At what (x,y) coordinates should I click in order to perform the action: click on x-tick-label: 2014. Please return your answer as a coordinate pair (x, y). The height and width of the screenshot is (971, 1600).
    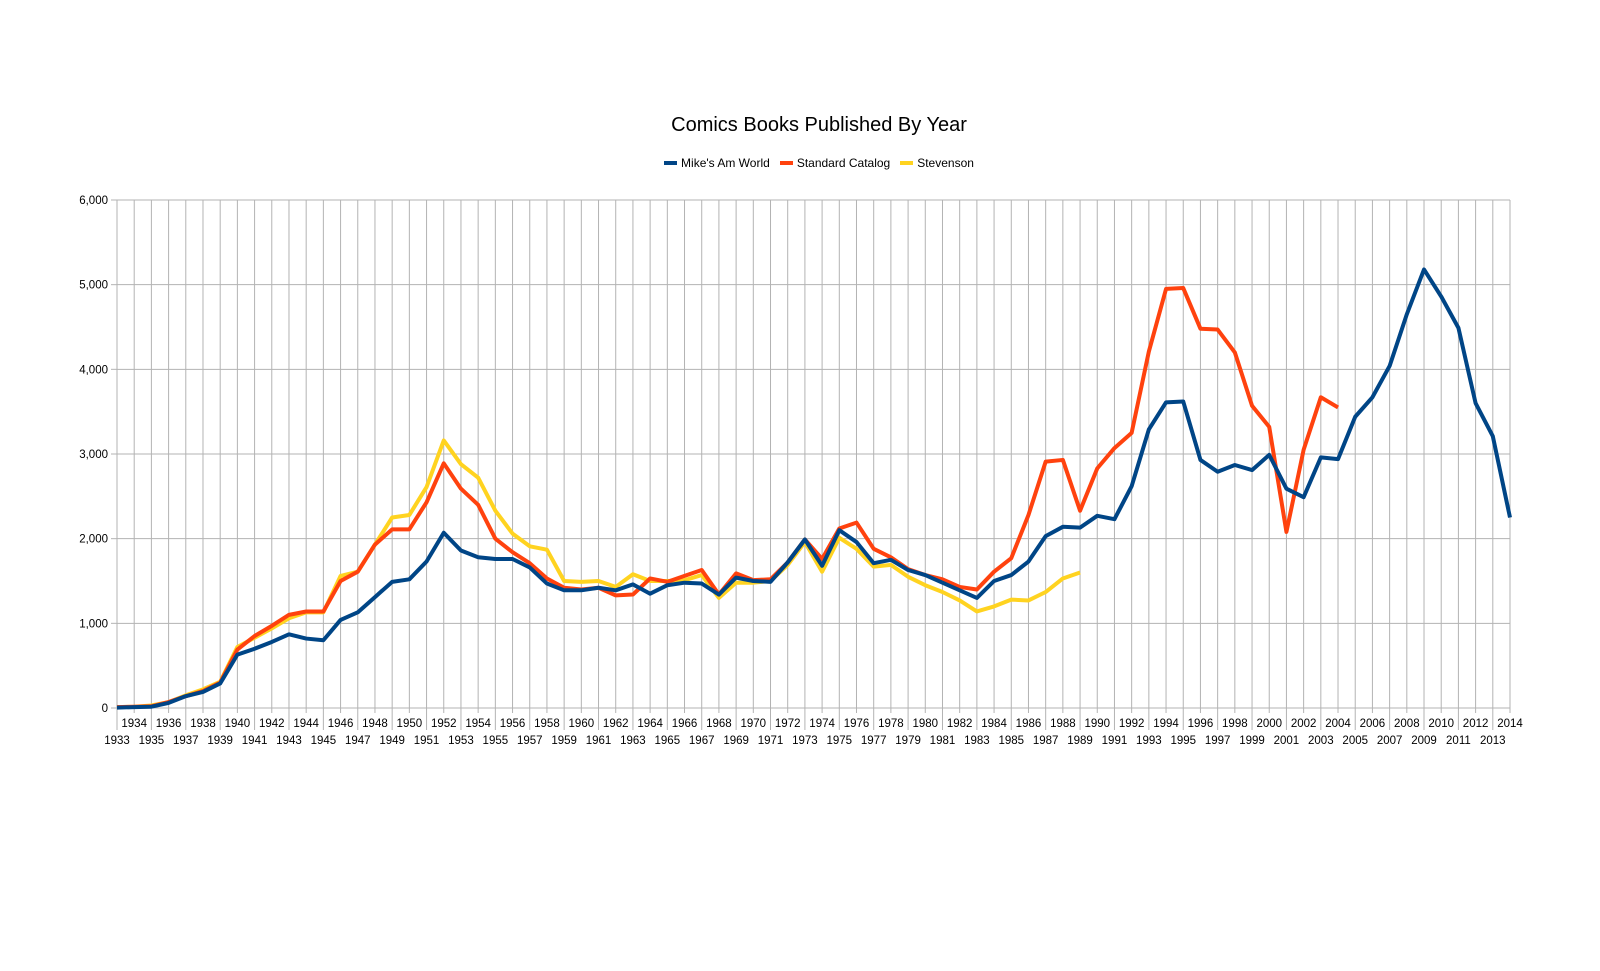
    Looking at the image, I should click on (1510, 724).